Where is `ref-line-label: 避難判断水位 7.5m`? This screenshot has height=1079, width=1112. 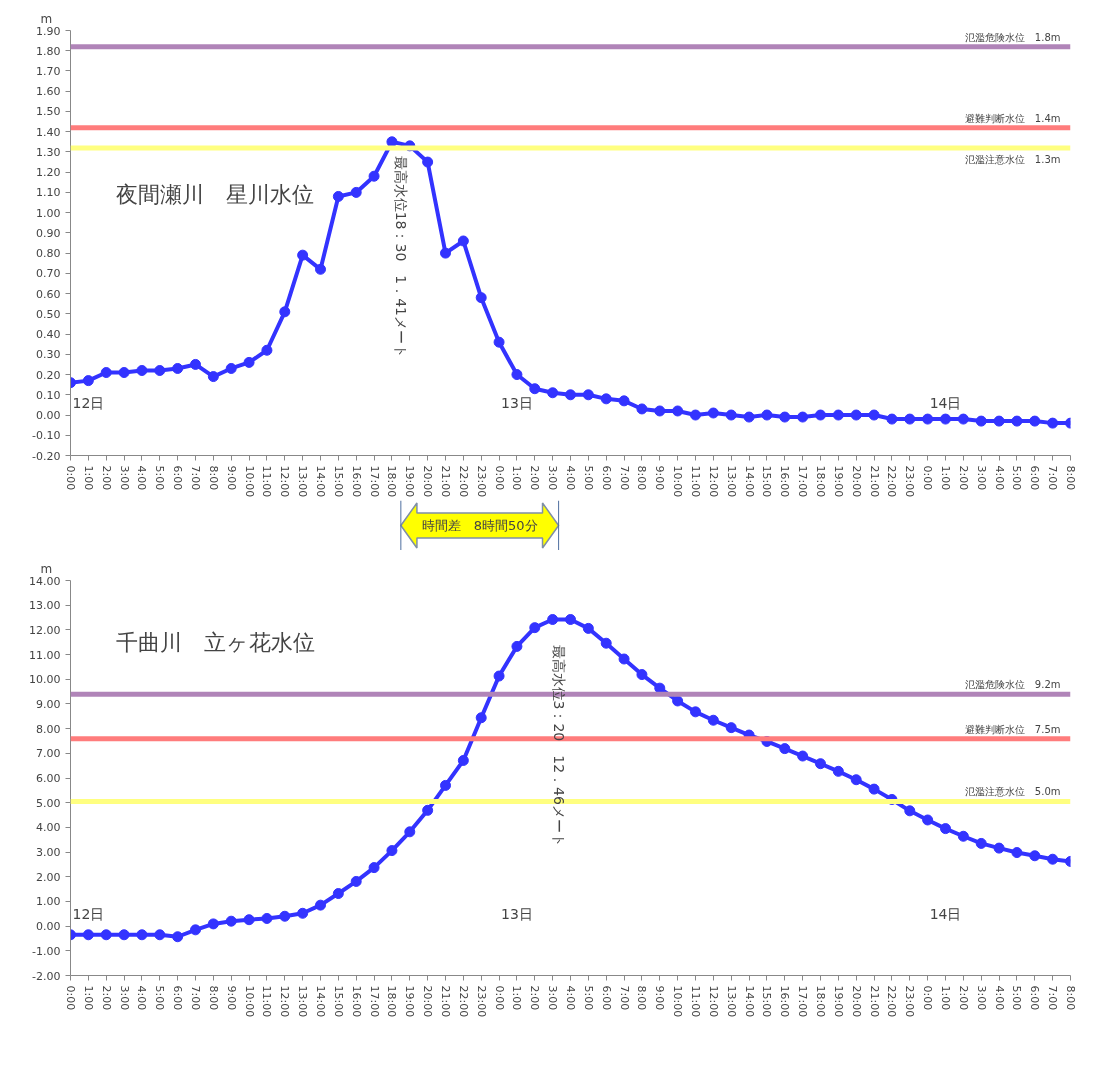 ref-line-label: 避難判断水位 7.5m is located at coordinates (1012, 729).